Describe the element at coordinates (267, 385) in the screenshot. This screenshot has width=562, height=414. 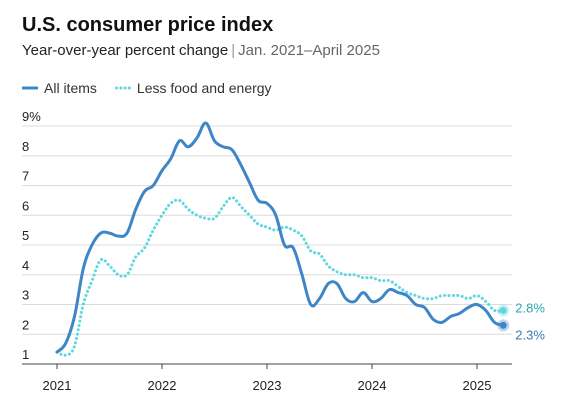
I see `x-tick-label: 2023` at that location.